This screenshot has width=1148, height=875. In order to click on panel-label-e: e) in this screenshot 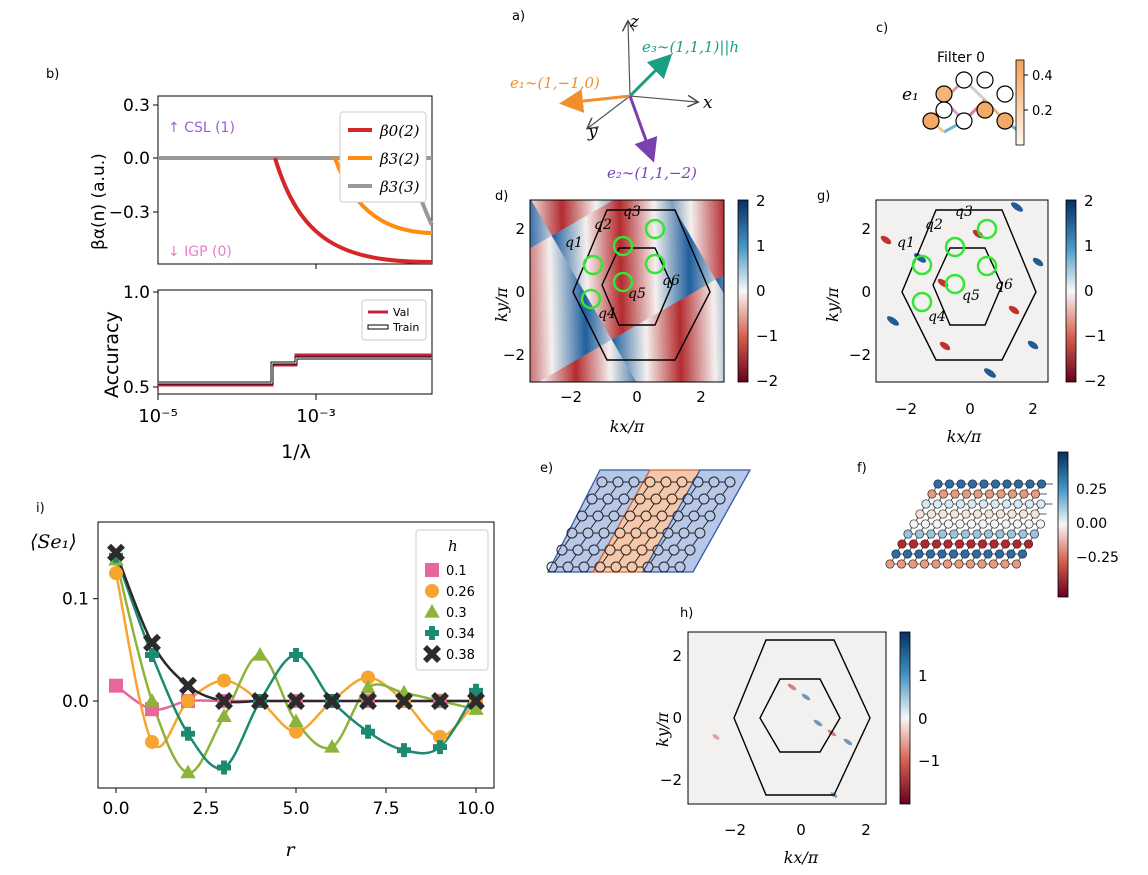, I will do `click(546, 468)`.